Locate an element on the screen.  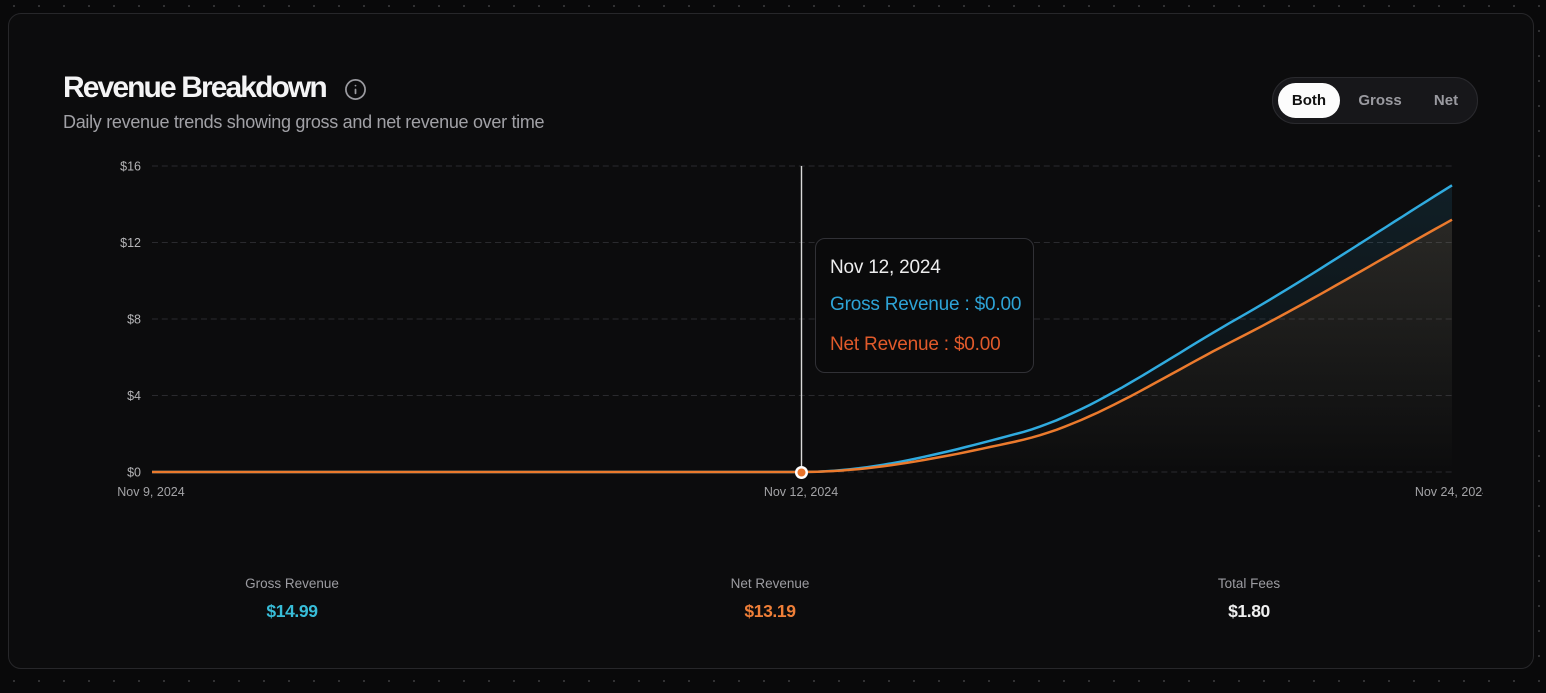
svg-text: $8 is located at coordinates (134, 320).